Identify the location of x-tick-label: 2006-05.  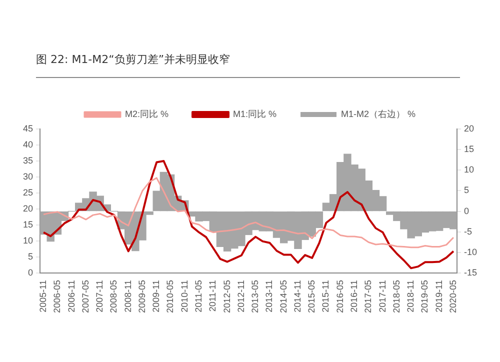
(57, 296).